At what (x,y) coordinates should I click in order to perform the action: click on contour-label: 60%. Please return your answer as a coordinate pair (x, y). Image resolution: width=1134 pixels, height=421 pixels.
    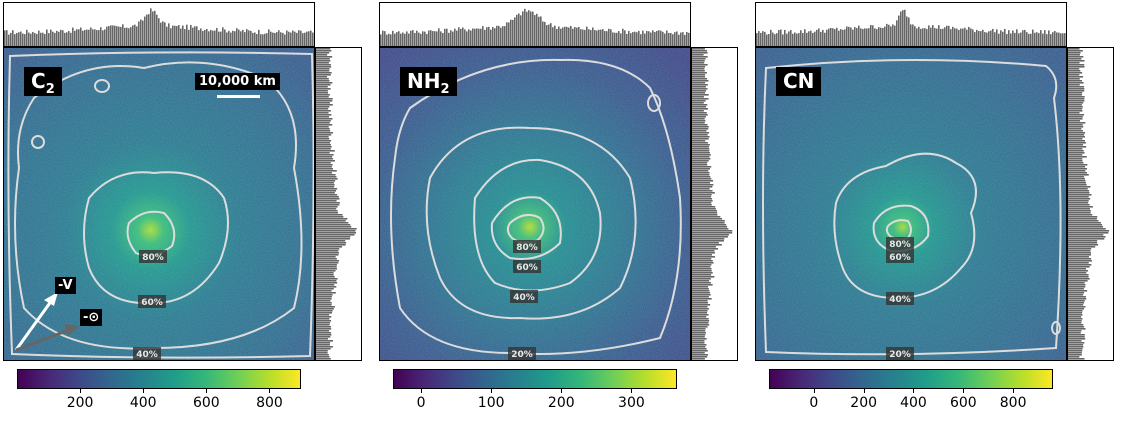
    Looking at the image, I should click on (527, 266).